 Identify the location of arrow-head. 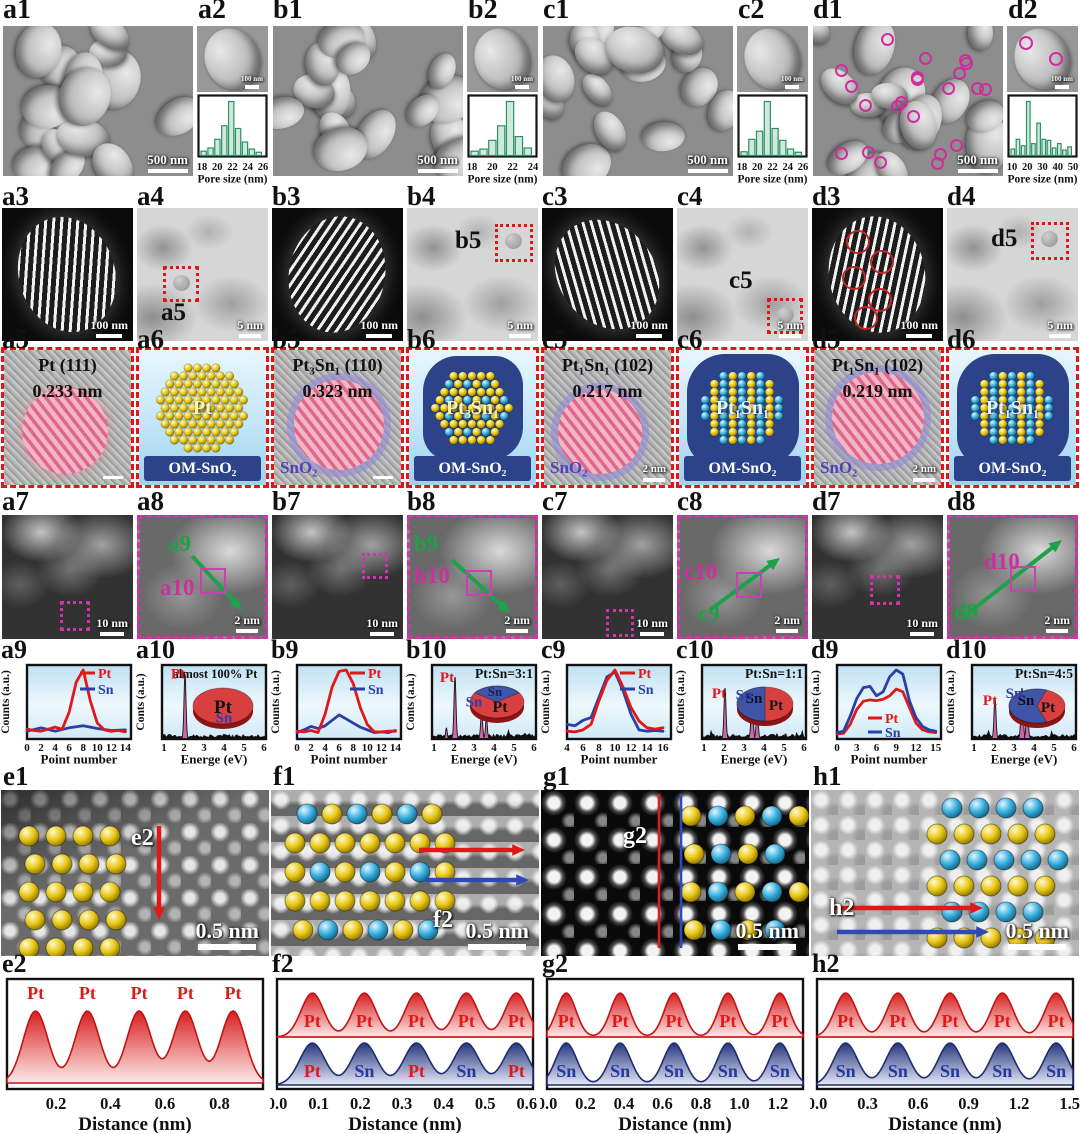
(235, 603).